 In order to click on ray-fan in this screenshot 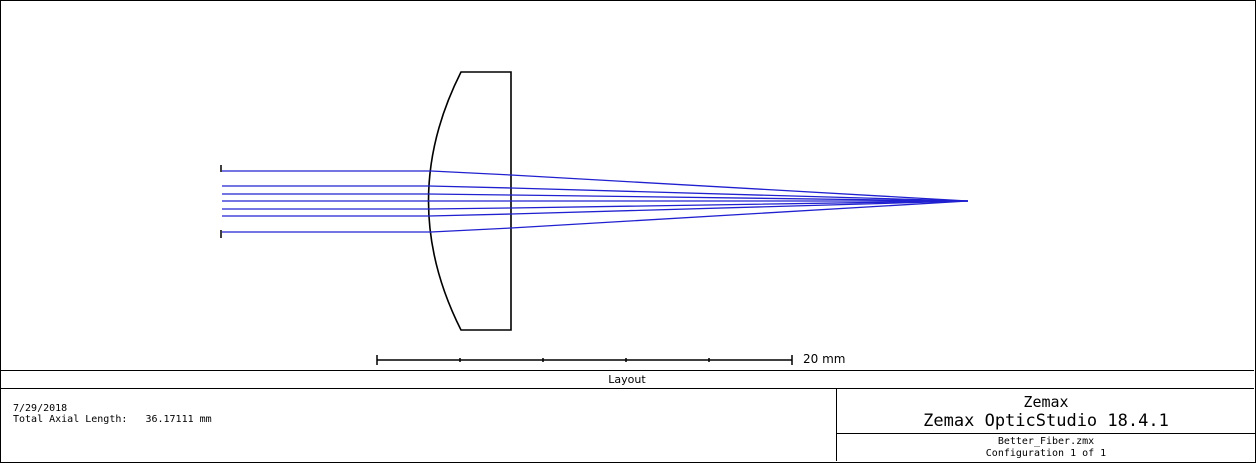, I will do `click(595, 201)`.